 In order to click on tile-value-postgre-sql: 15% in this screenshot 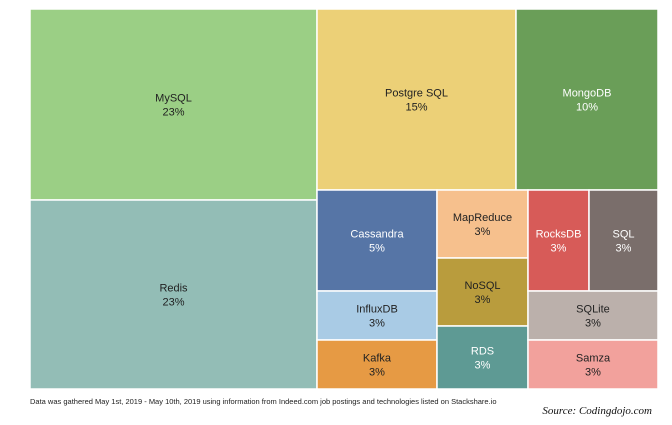, I will do `click(416, 108)`.